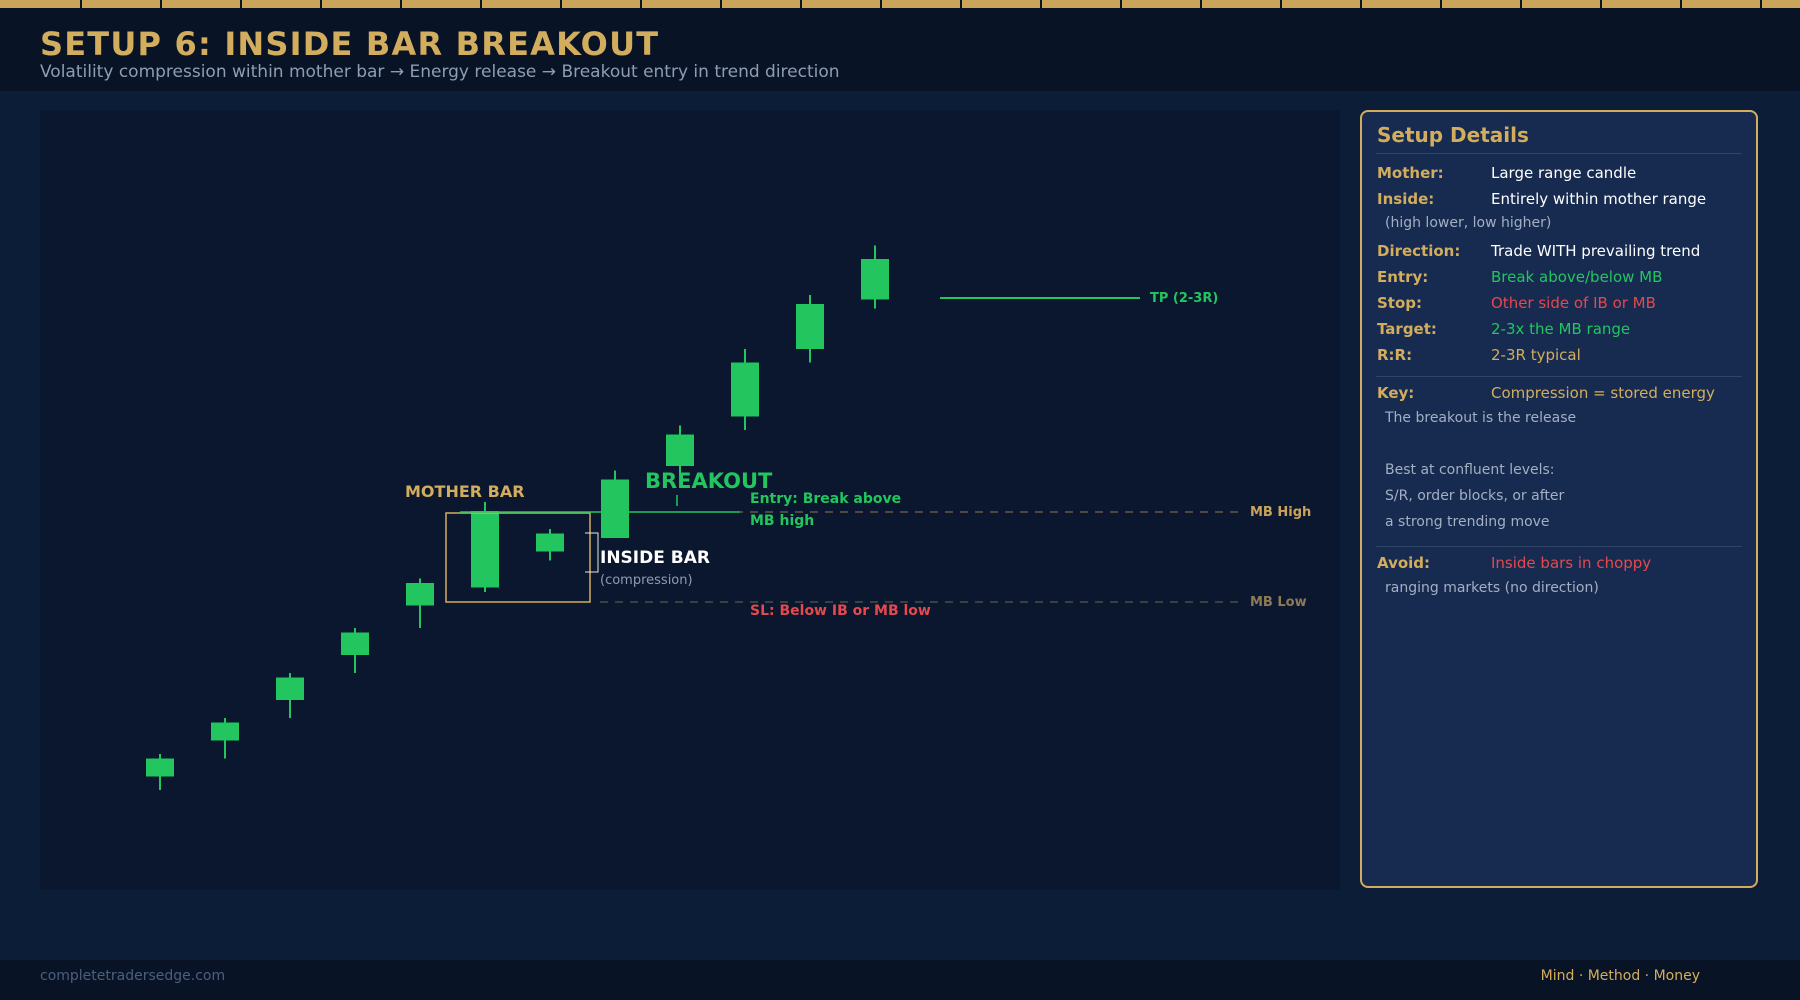 The width and height of the screenshot is (1800, 1000). What do you see at coordinates (1481, 418) in the screenshot?
I see `key-note: The breakout is the release` at bounding box center [1481, 418].